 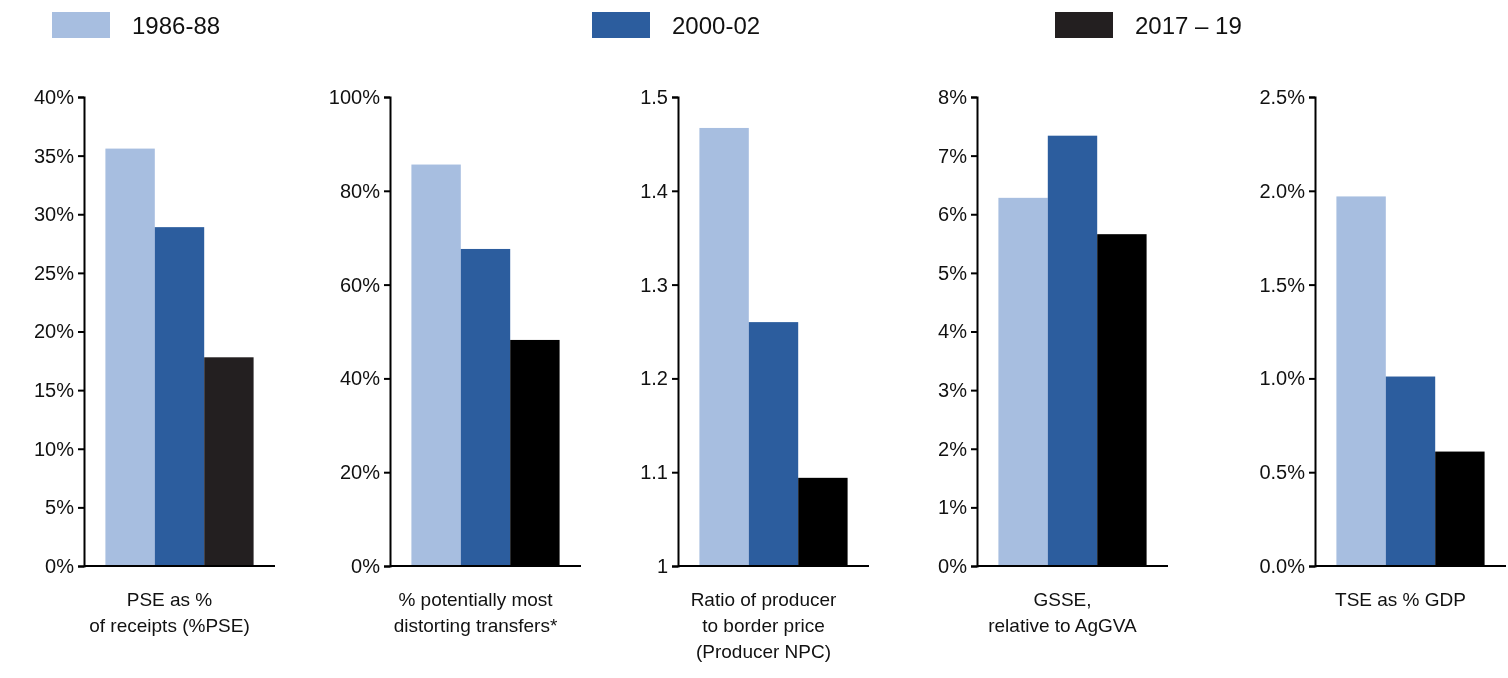 What do you see at coordinates (360, 190) in the screenshot?
I see `y-tick-label: 80%` at bounding box center [360, 190].